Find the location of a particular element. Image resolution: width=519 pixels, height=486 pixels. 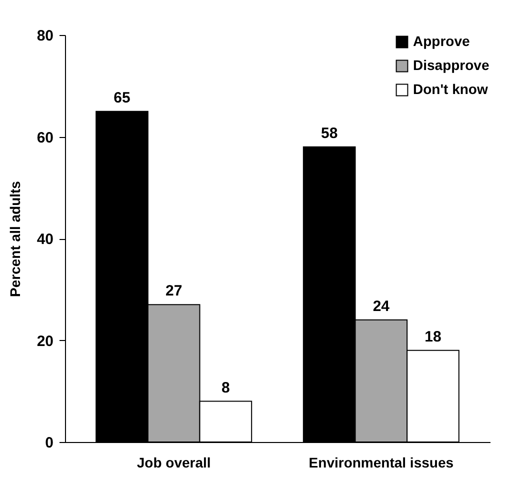

y-axis-title: Percent all adults is located at coordinates (14, 238).